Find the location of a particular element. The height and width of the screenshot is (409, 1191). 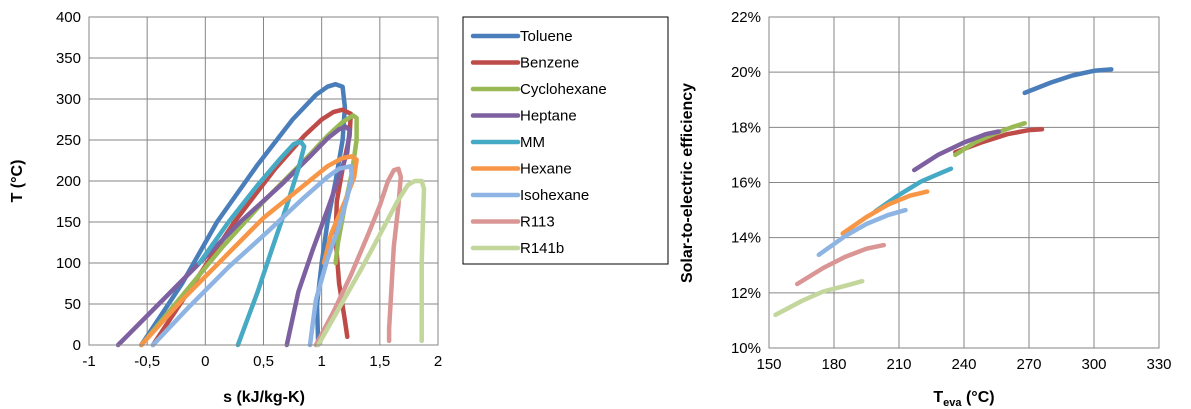

efficiency-series-6-line is located at coordinates (885, 212).